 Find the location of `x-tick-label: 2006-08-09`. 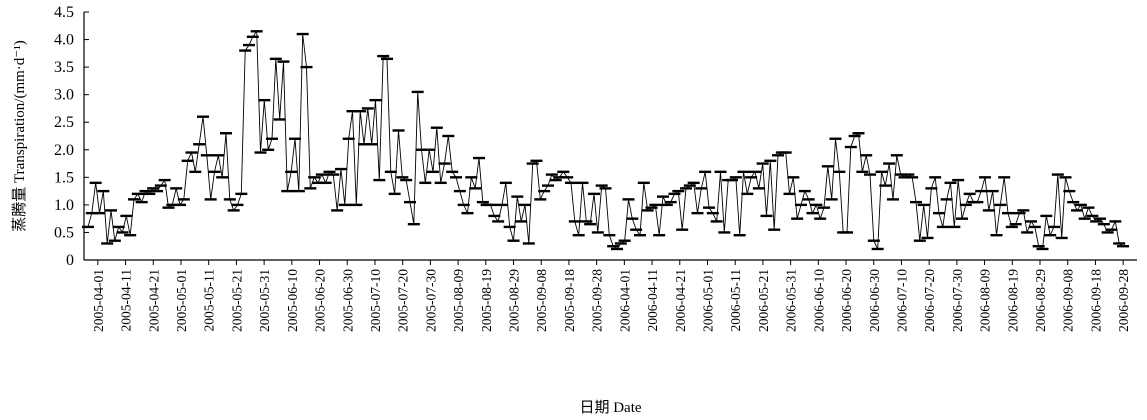

x-tick-label: 2006-08-09 is located at coordinates (985, 300).